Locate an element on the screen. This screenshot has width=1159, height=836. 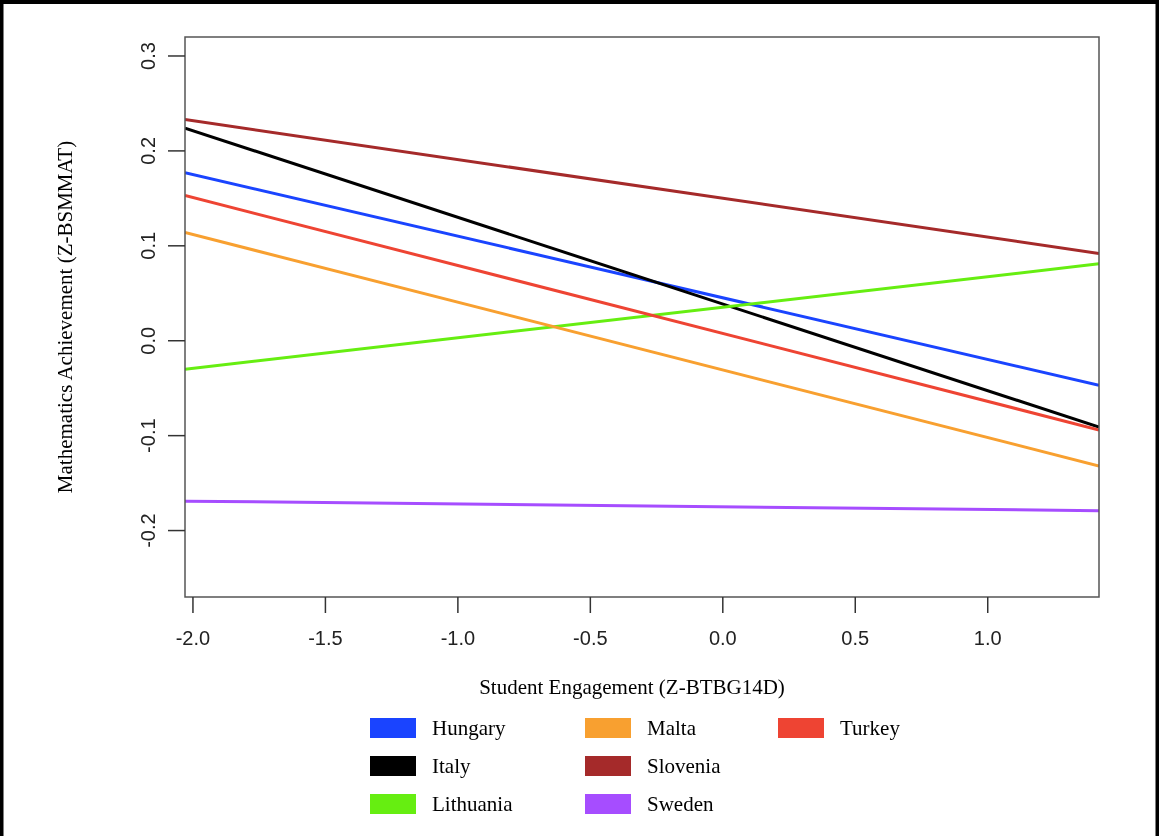
x-tick-label: 0.0 is located at coordinates (722, 638).